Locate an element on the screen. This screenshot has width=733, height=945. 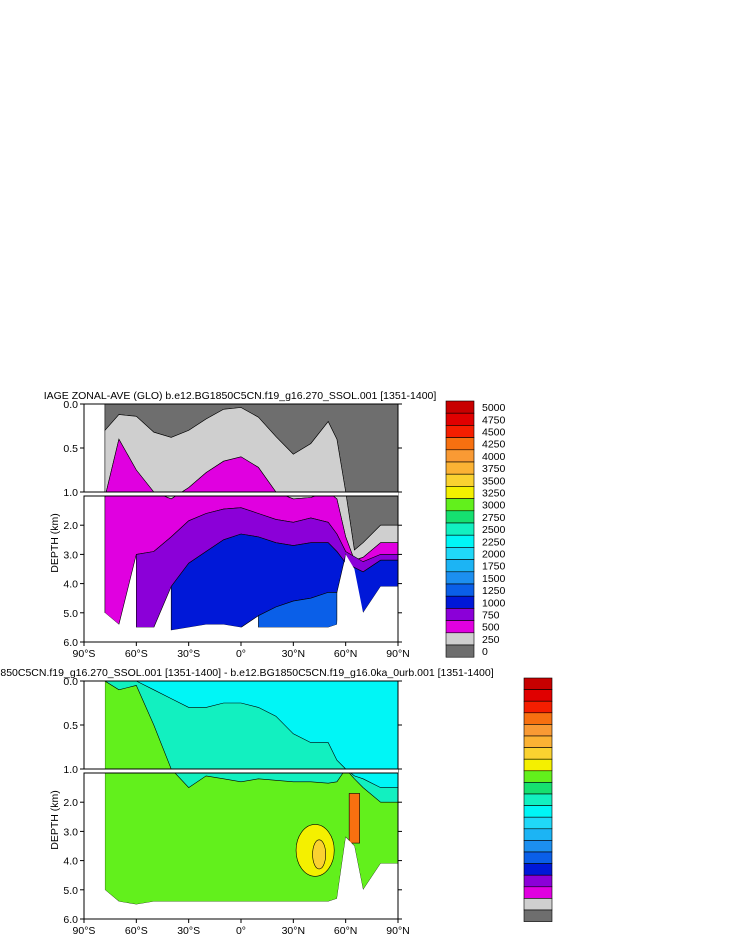
legend-label: 2500 is located at coordinates (494, 530).